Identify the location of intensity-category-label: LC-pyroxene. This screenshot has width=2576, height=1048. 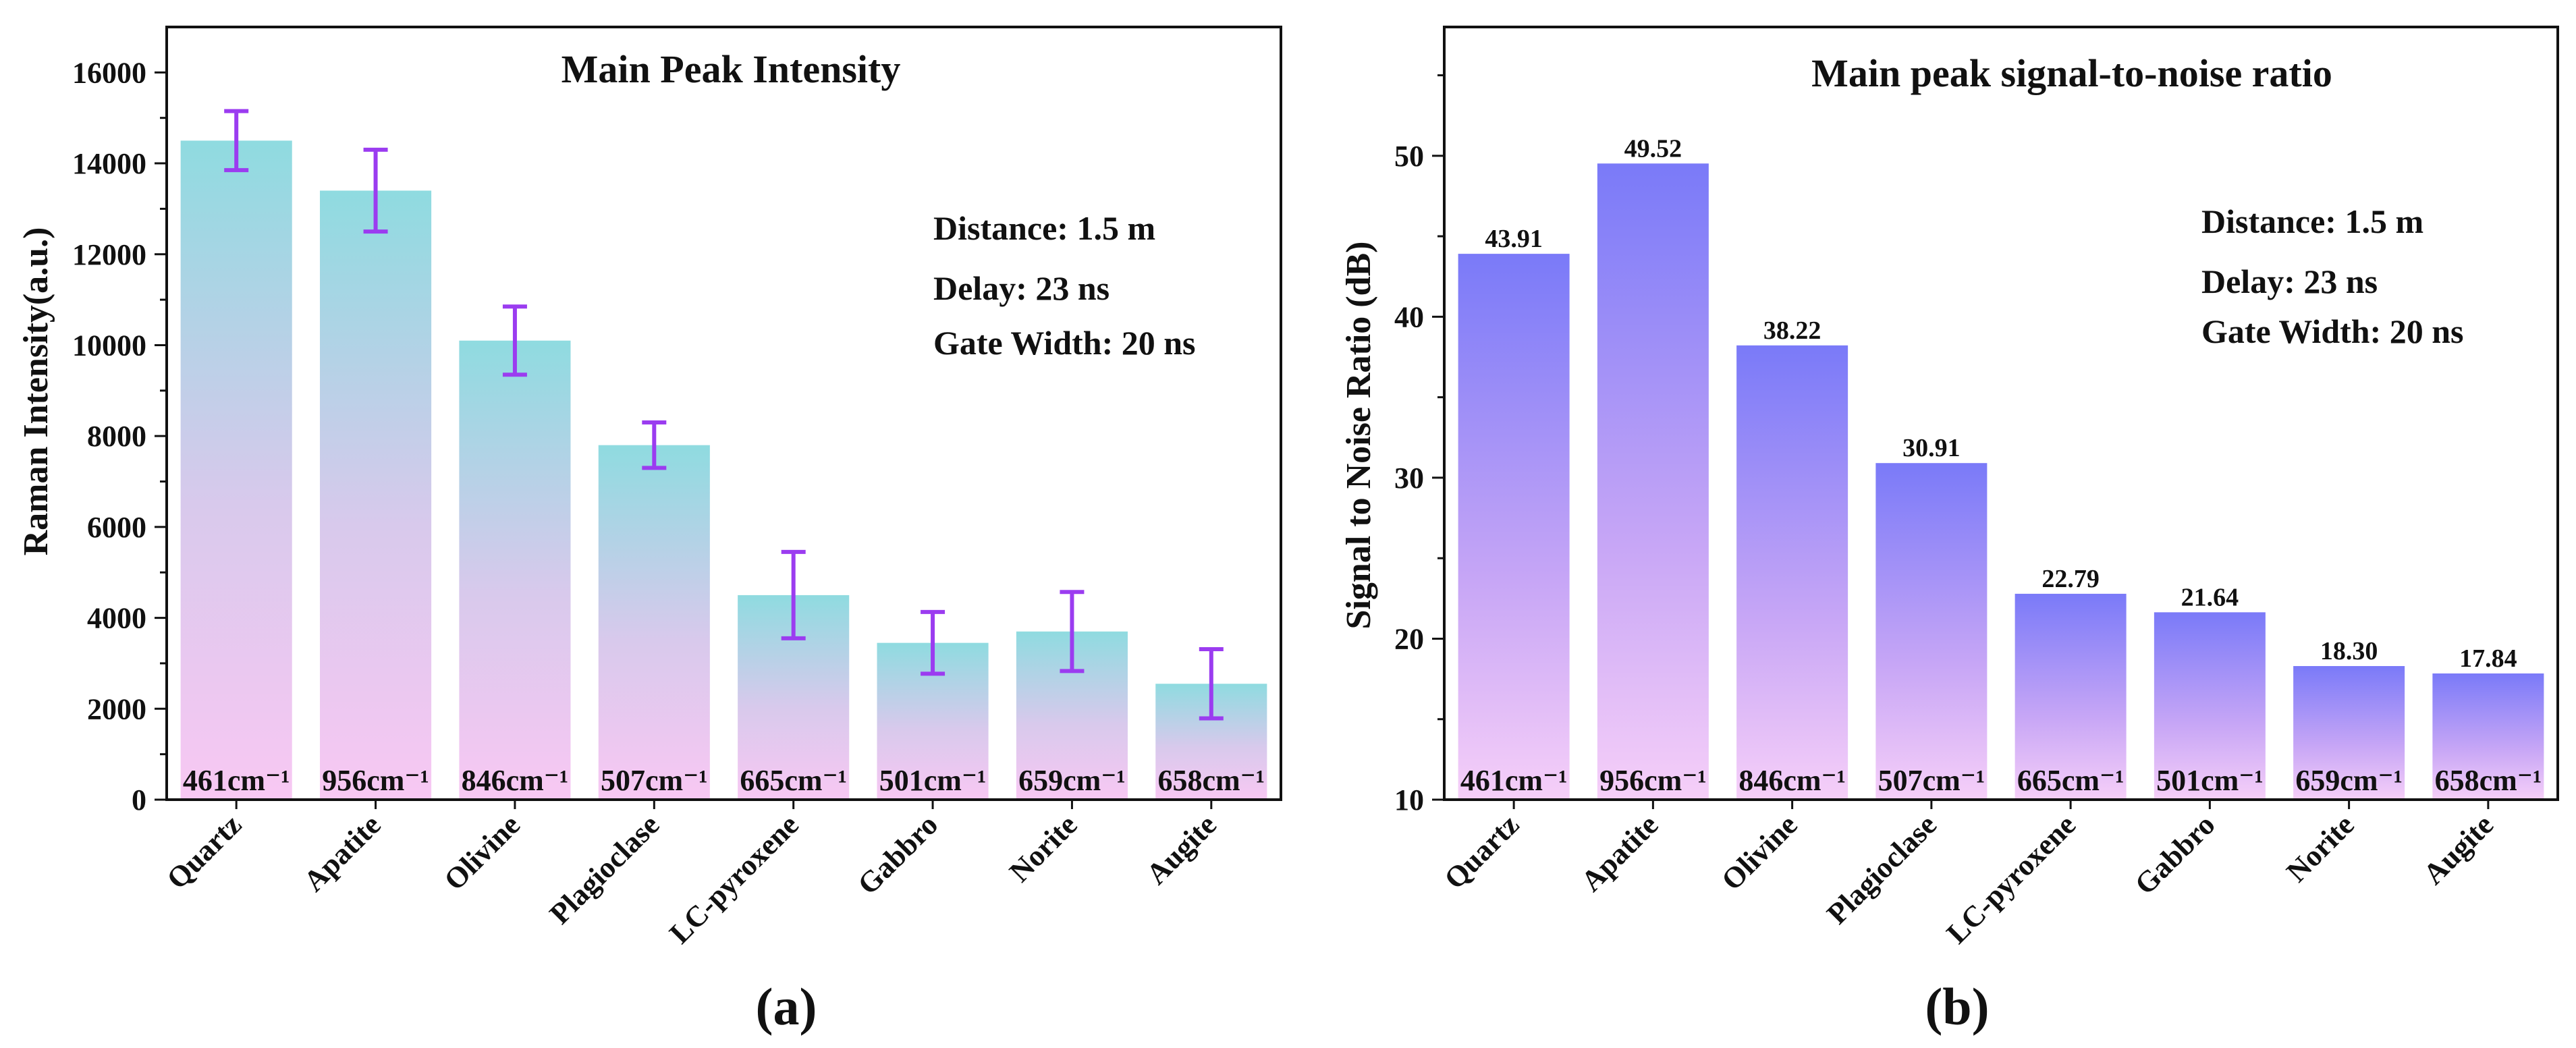
(733, 878).